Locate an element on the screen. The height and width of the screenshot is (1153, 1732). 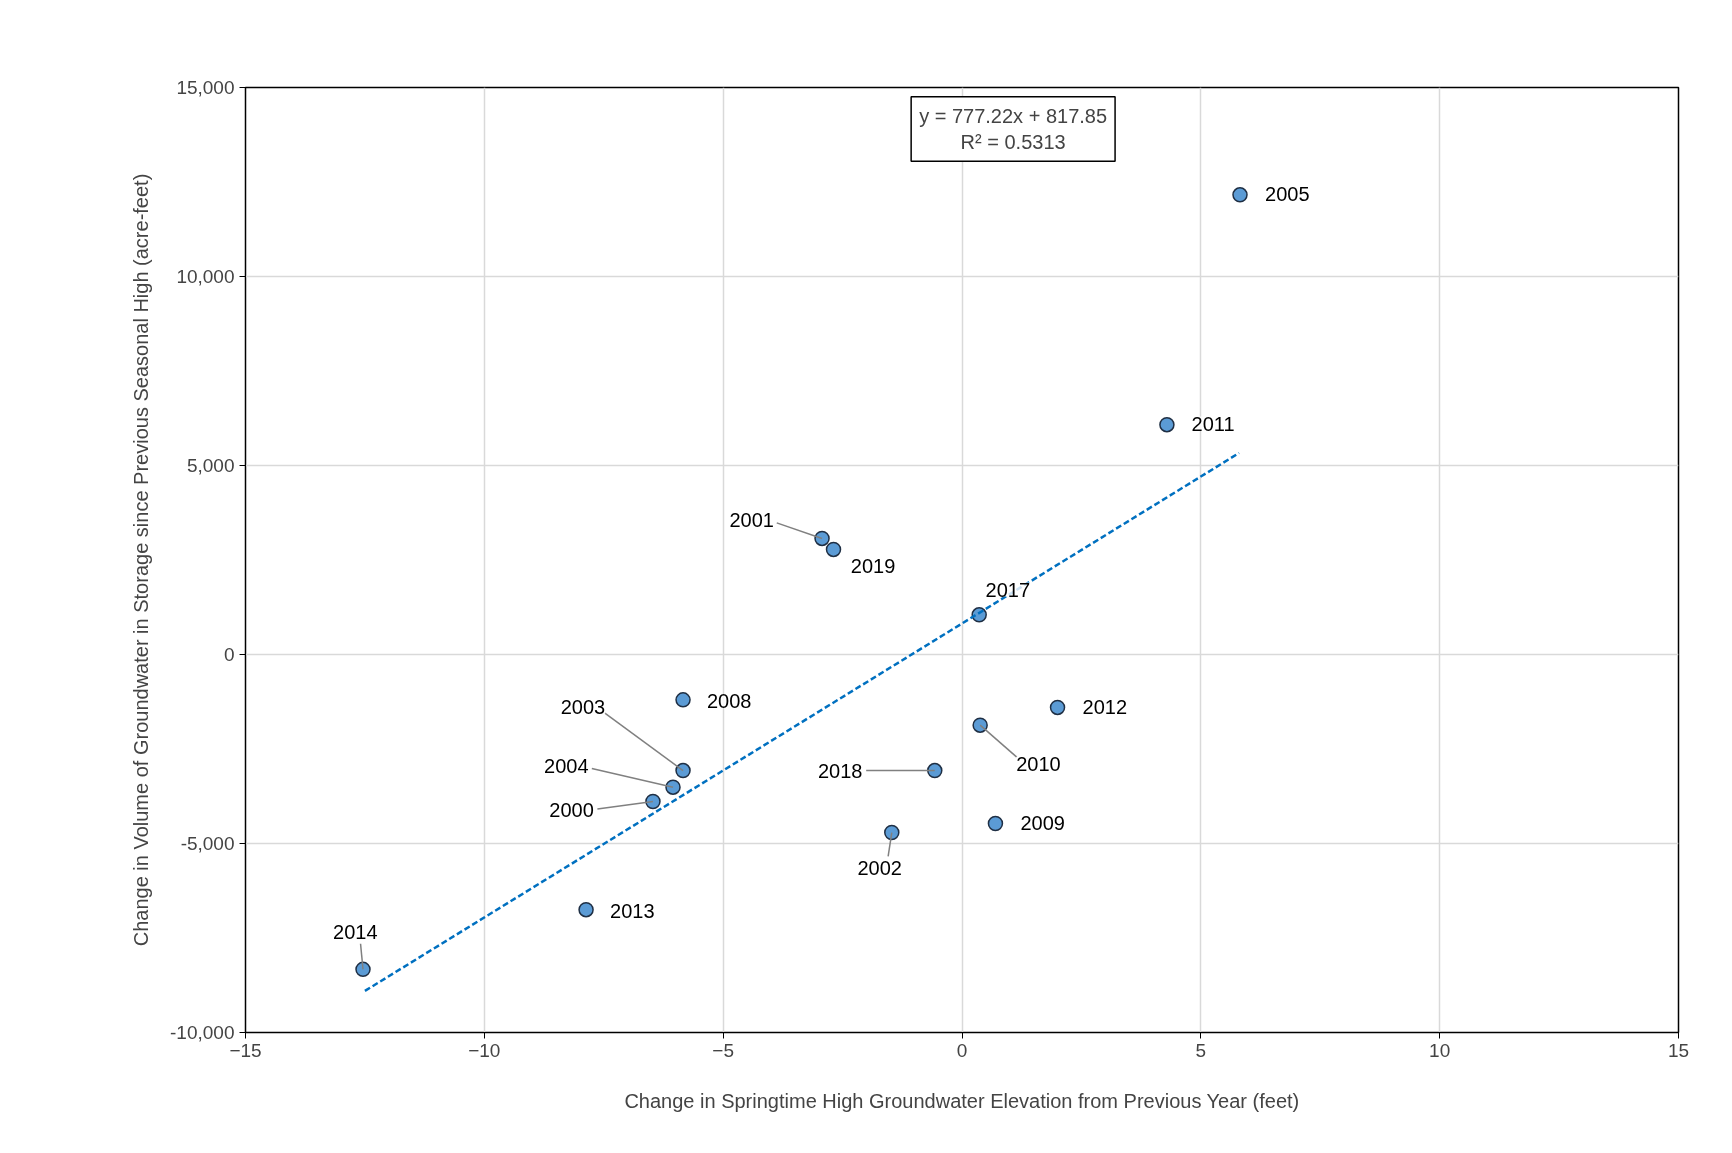
annotation: 2002 is located at coordinates (879, 867).